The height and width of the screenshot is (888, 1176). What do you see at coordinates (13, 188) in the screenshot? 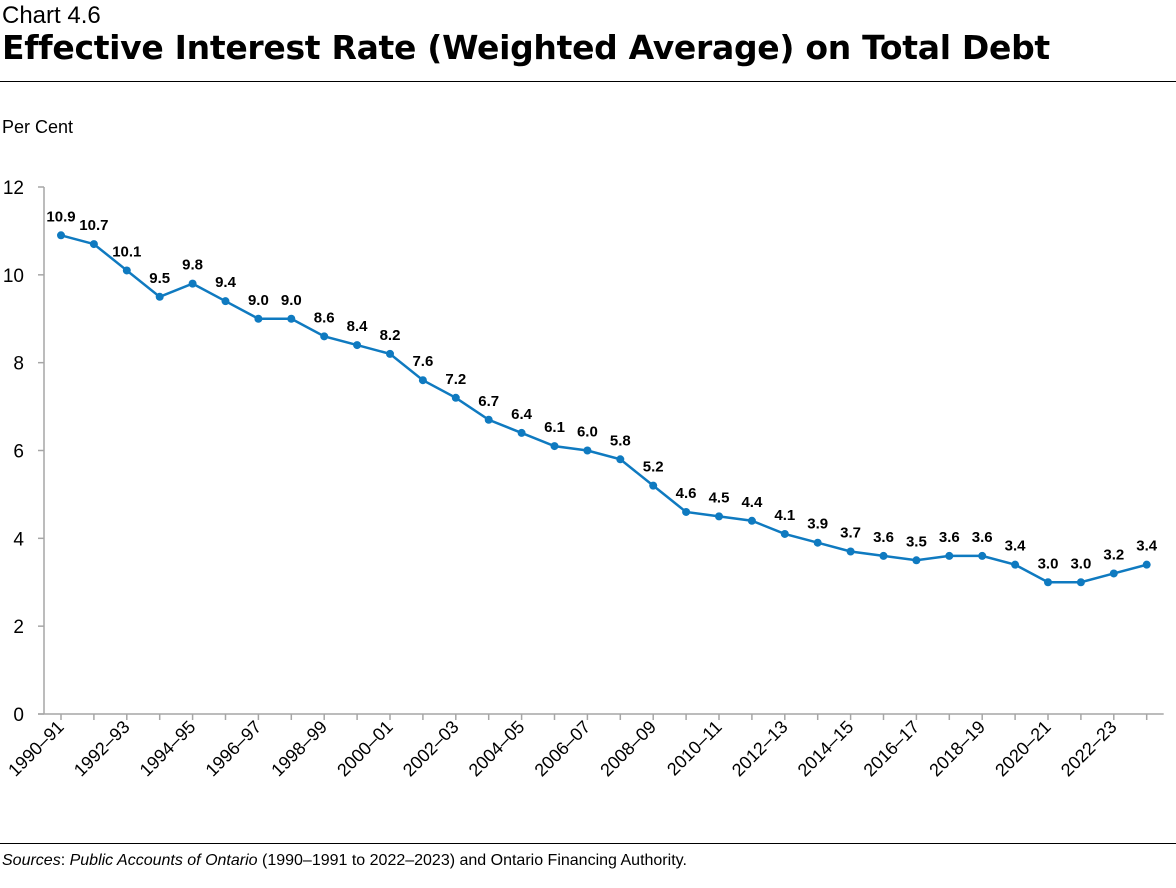
I see `y-tick-label: 12` at bounding box center [13, 188].